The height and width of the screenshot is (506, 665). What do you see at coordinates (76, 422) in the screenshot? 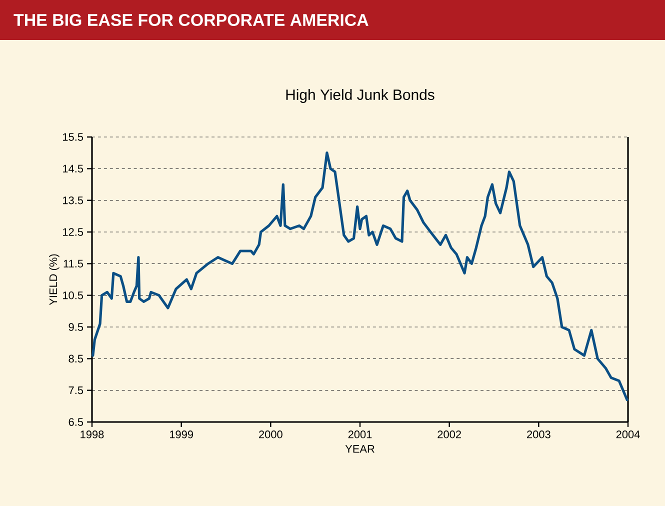
I see `y-tick-label: 6.5` at bounding box center [76, 422].